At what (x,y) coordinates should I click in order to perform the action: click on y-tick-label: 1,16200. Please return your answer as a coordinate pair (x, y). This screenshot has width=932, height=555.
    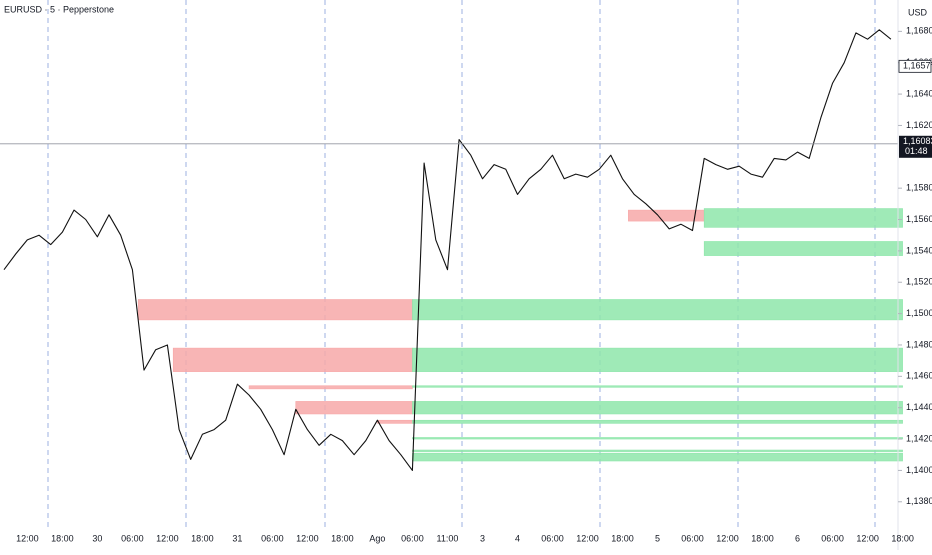
    Looking at the image, I should click on (919, 125).